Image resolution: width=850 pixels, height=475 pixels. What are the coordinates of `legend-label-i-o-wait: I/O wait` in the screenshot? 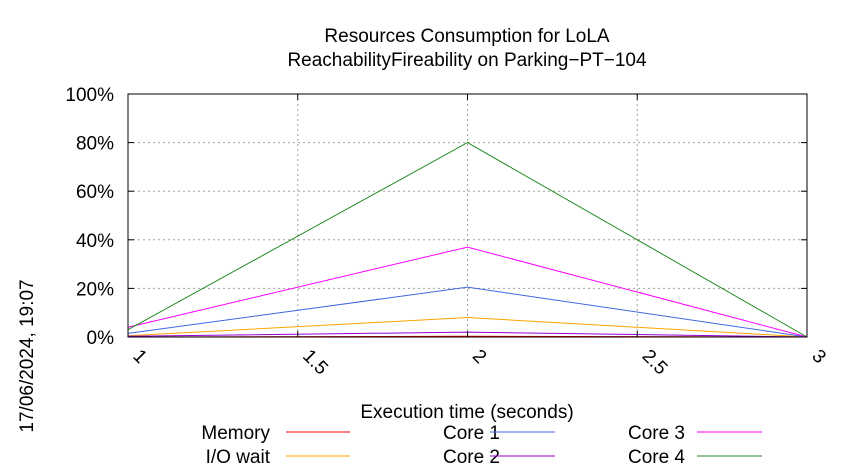 It's located at (238, 457).